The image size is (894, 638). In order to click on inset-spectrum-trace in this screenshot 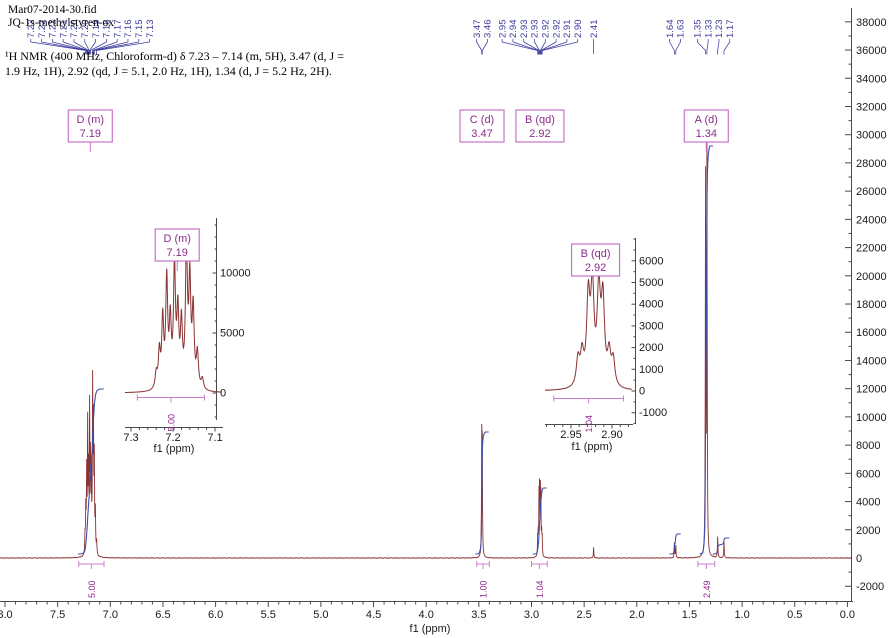, I will do `click(588, 329)`.